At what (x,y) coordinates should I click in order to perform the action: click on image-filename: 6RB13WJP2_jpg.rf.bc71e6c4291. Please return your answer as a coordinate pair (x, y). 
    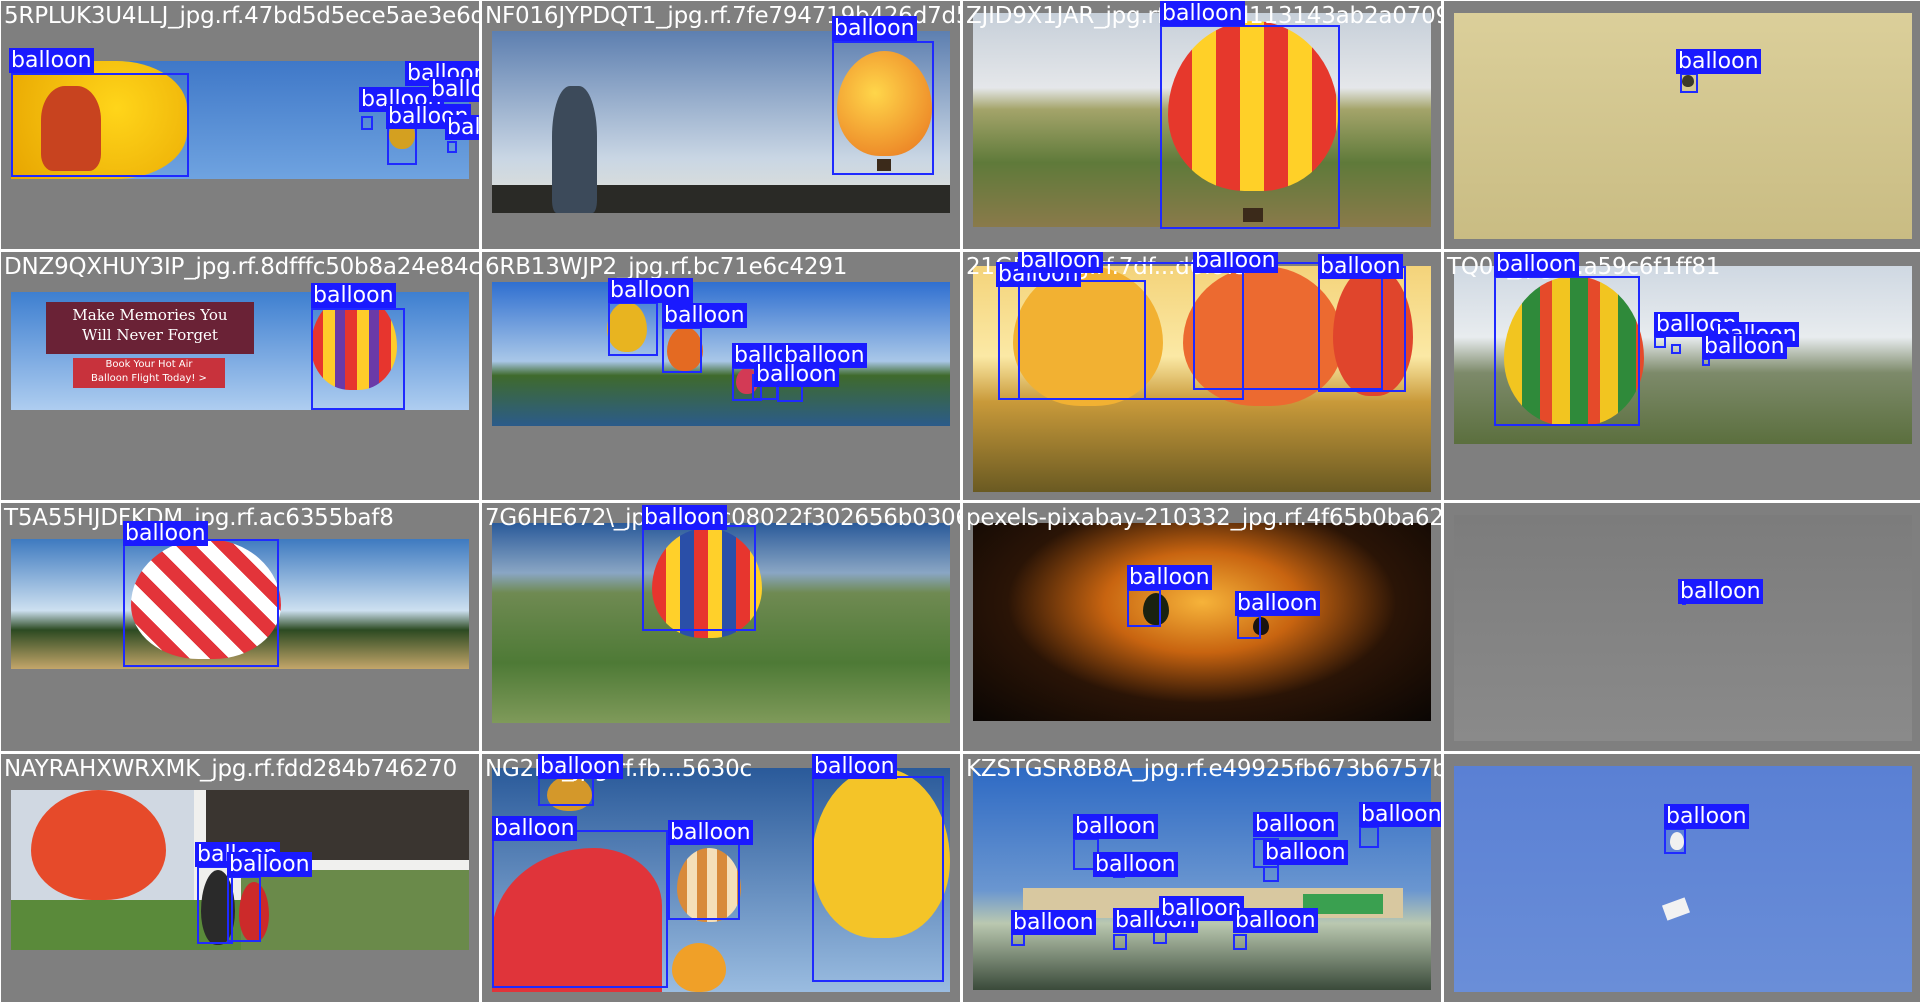
    Looking at the image, I should click on (666, 267).